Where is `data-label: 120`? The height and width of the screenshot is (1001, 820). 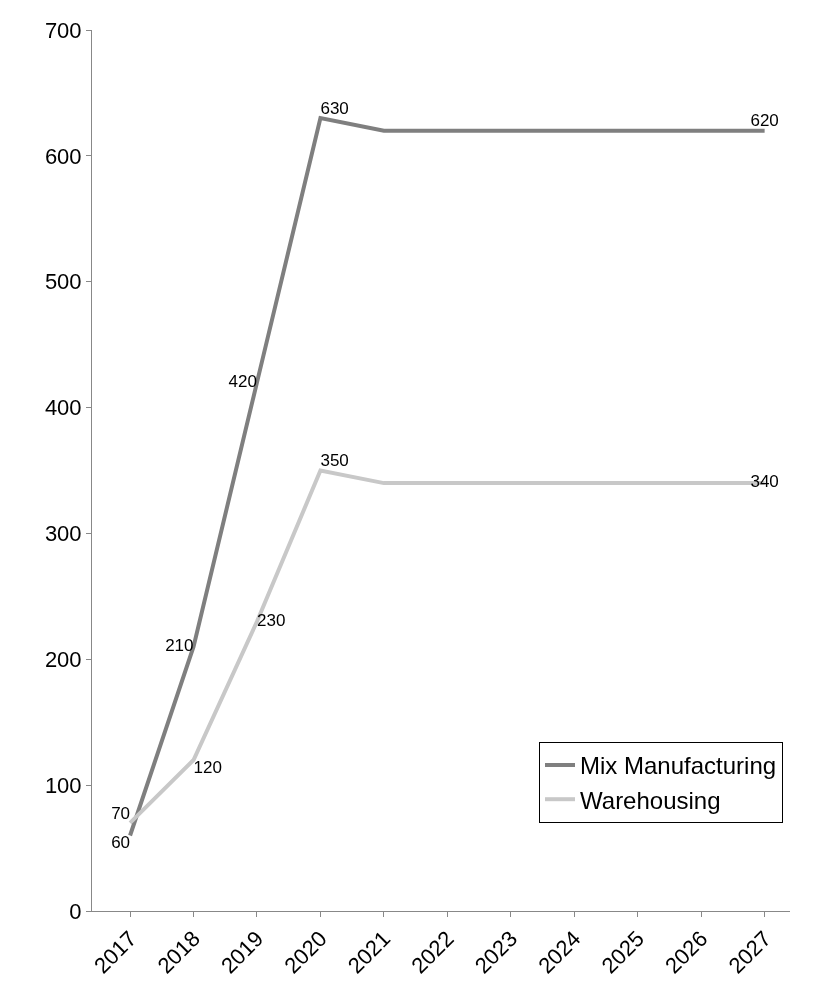 data-label: 120 is located at coordinates (207, 767).